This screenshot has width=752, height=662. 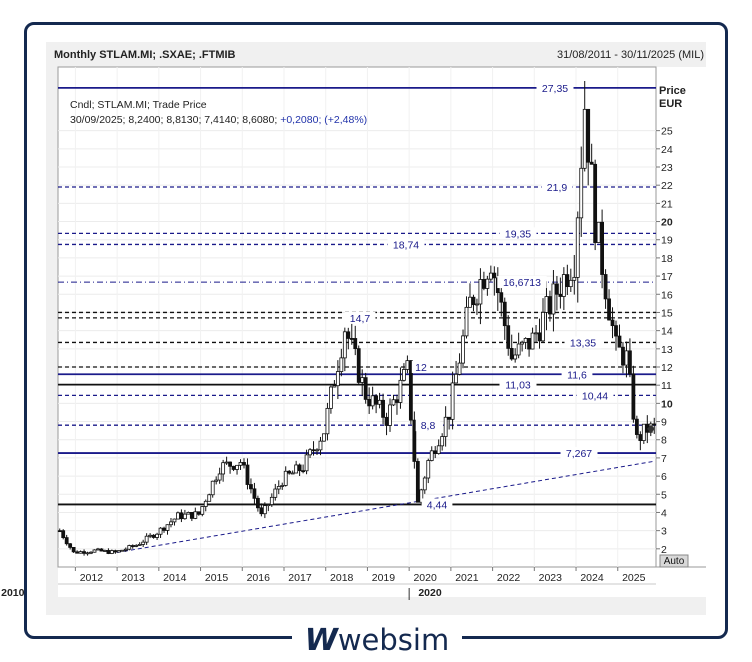 I want to click on level-label: 11,6, so click(x=577, y=375).